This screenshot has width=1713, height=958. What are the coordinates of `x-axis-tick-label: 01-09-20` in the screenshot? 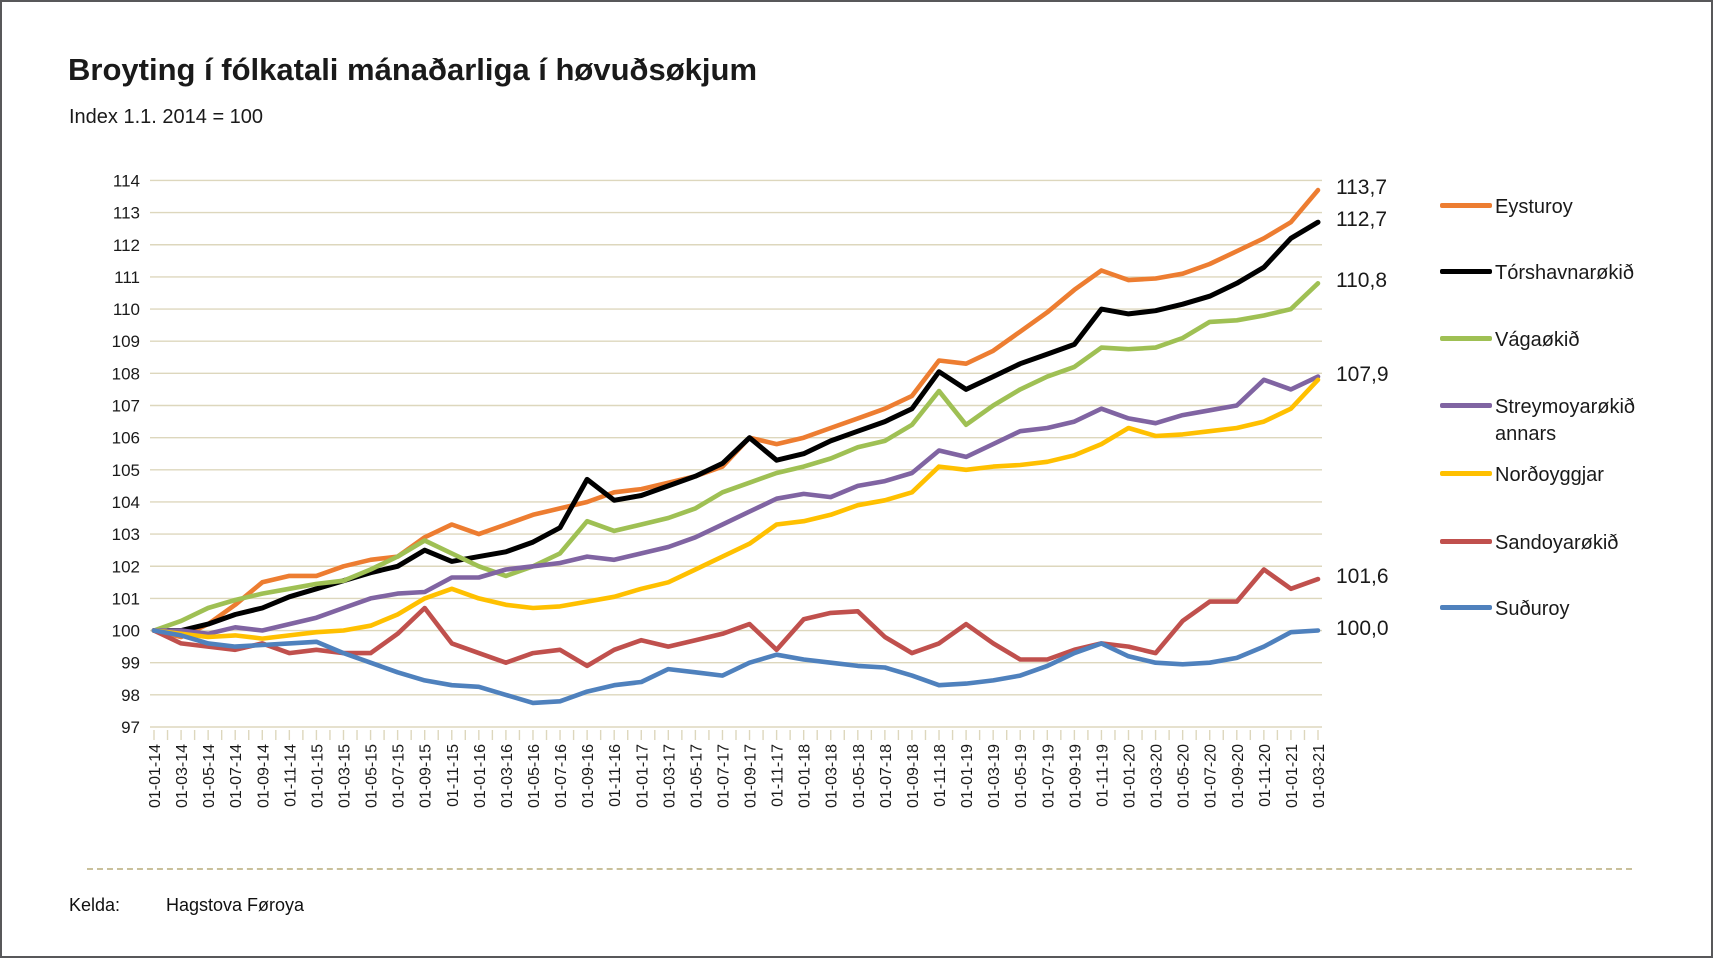 It's located at (1238, 776).